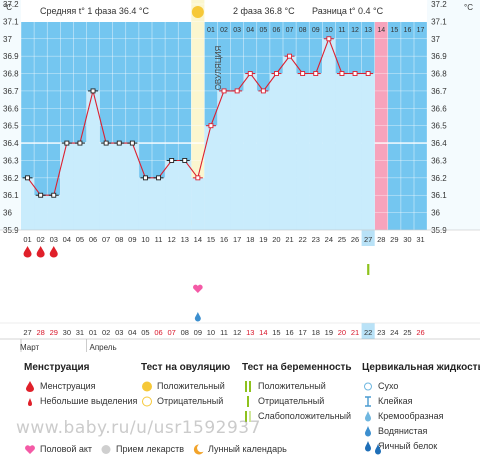 The height and width of the screenshot is (456, 480). I want to click on legend-menstruation-title: Менструация, so click(57, 367).